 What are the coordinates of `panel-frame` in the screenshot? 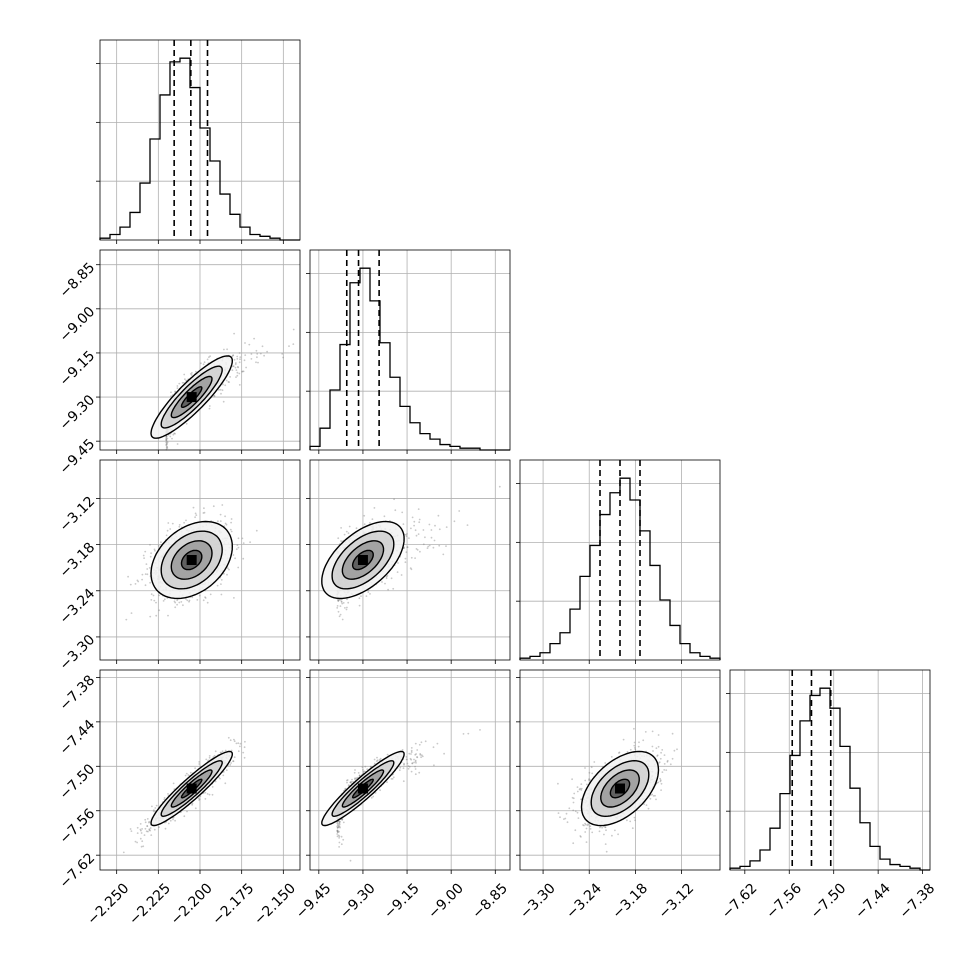 It's located at (830, 770).